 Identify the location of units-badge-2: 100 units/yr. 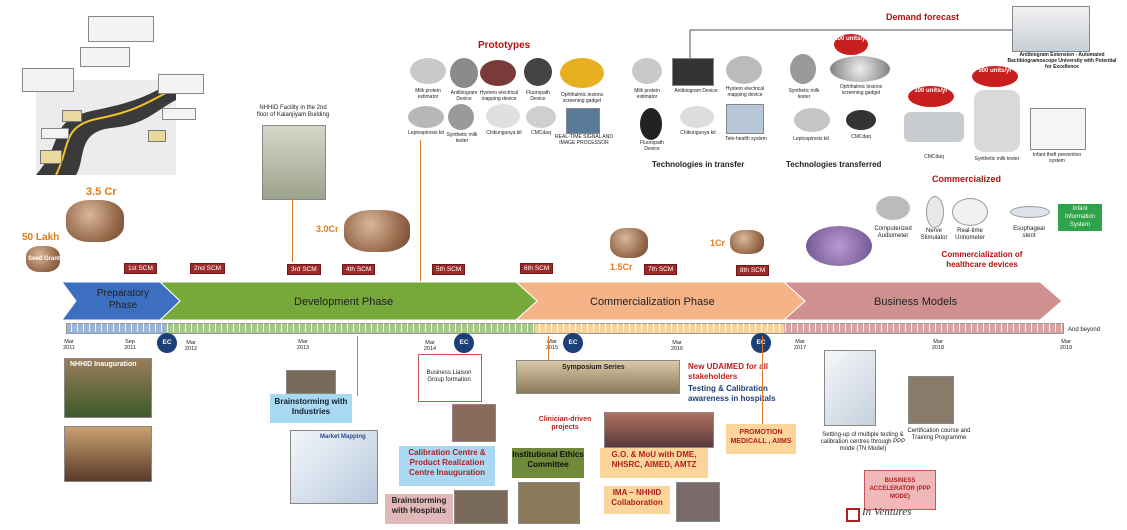
(931, 96).